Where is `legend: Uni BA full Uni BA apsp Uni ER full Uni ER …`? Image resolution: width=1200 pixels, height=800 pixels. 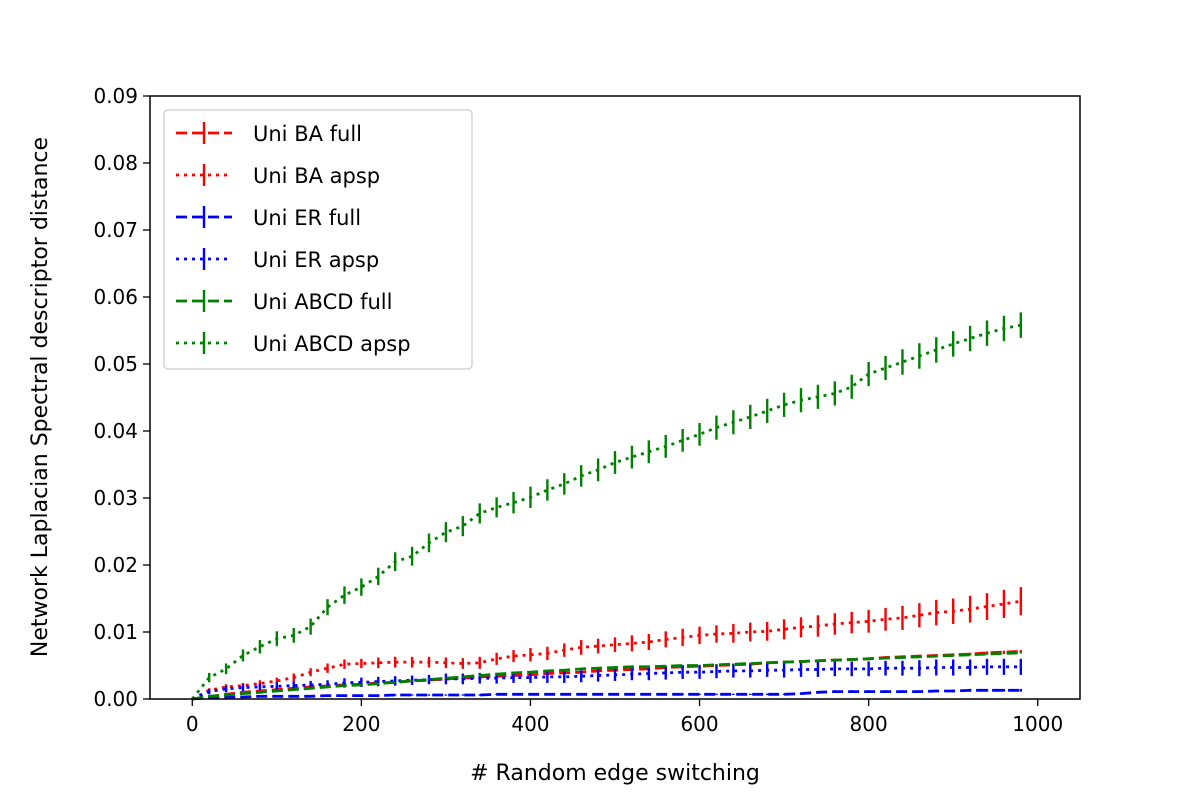
legend: Uni BA full Uni BA apsp Uni ER full Uni ER … is located at coordinates (318, 239).